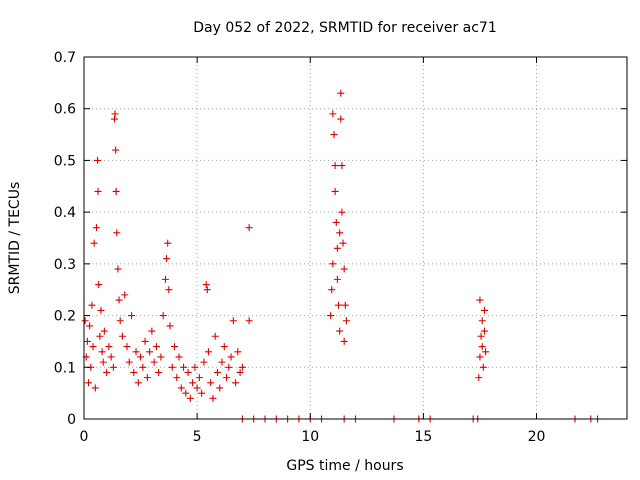 The height and width of the screenshot is (480, 640). What do you see at coordinates (65, 317) in the screenshot?
I see `y-tick-label: 0.2` at bounding box center [65, 317].